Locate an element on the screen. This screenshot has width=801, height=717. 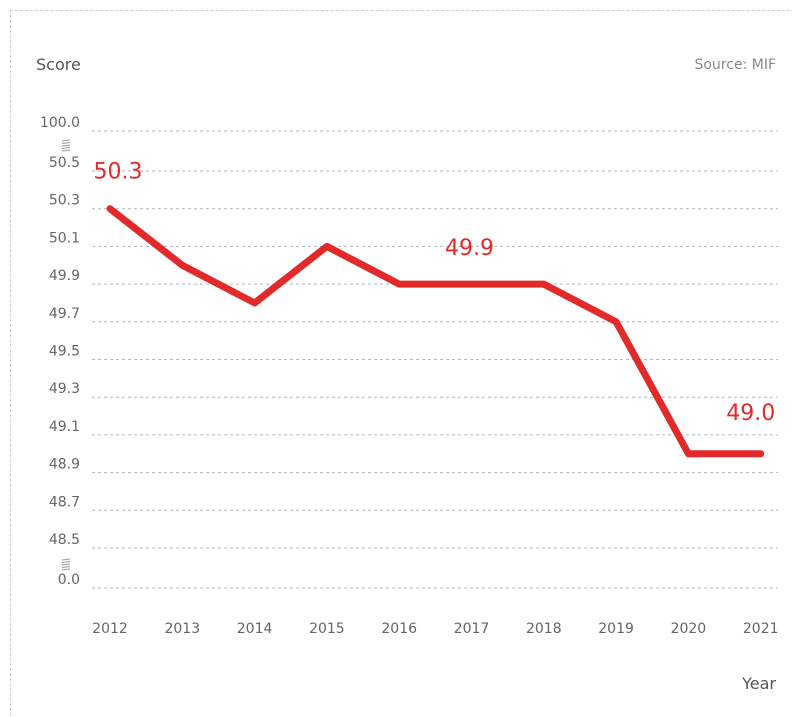
y-tick-label: 50.3 is located at coordinates (64, 201).